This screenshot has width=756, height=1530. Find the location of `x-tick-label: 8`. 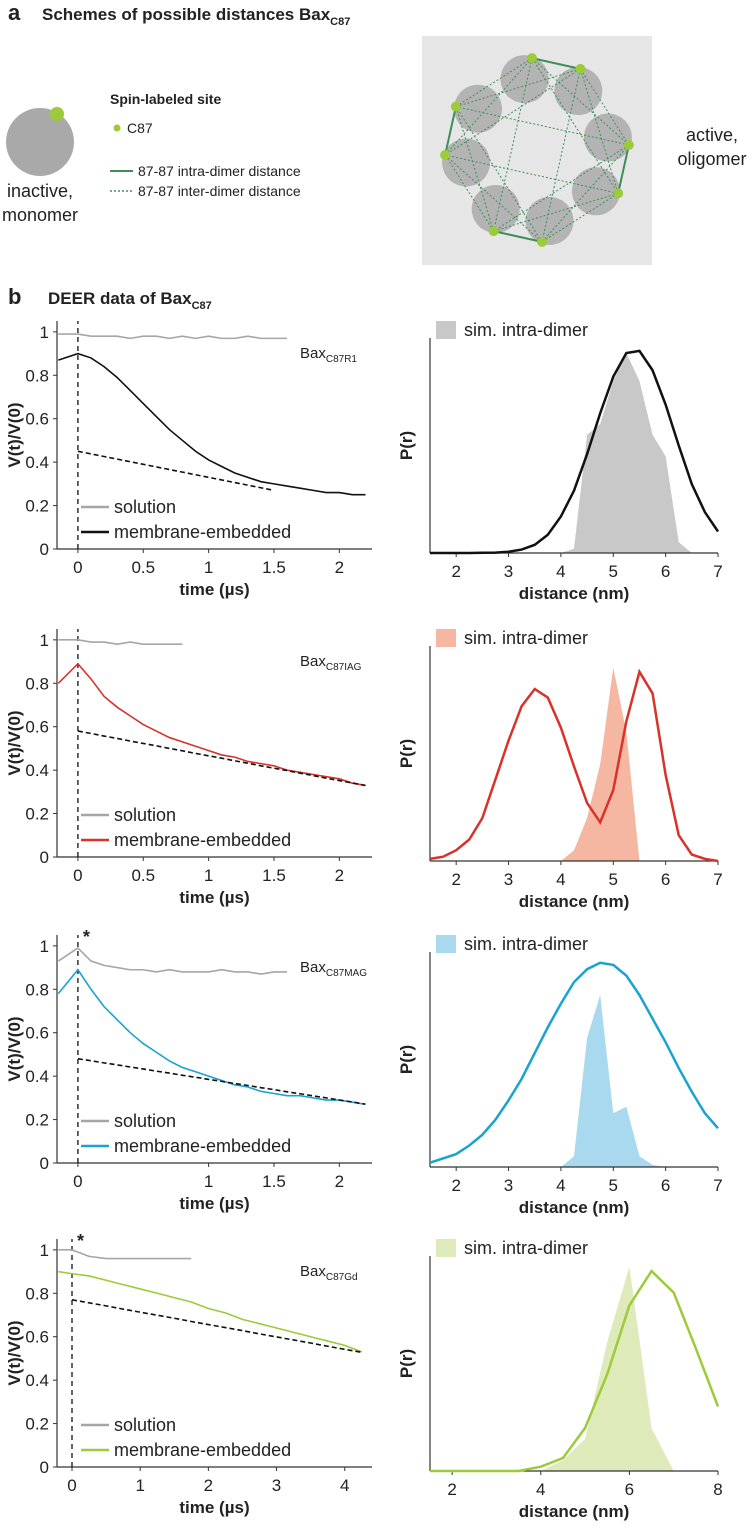

x-tick-label: 8 is located at coordinates (717, 1489).